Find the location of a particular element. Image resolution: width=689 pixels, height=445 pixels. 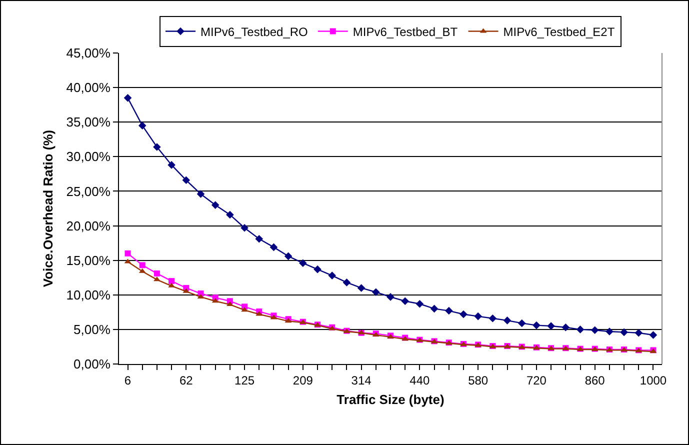

y-tick-label: 40,00% is located at coordinates (88, 88).